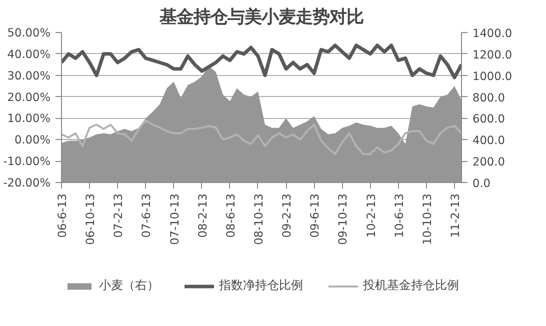 The height and width of the screenshot is (326, 546). I want to click on y-tick-label: 0.00%, so click(32, 139).